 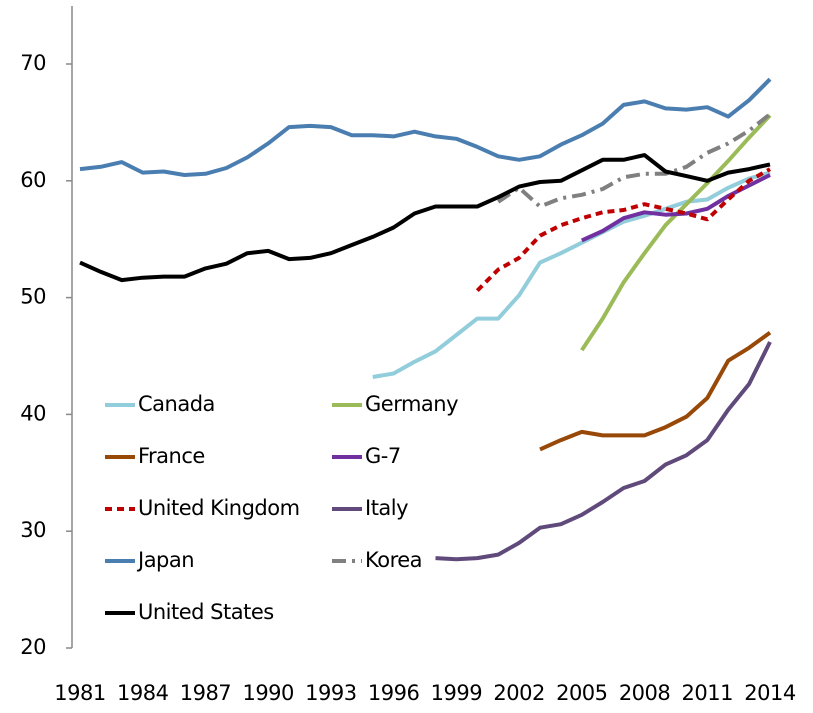 What do you see at coordinates (33, 530) in the screenshot?
I see `y-tick-label: 30` at bounding box center [33, 530].